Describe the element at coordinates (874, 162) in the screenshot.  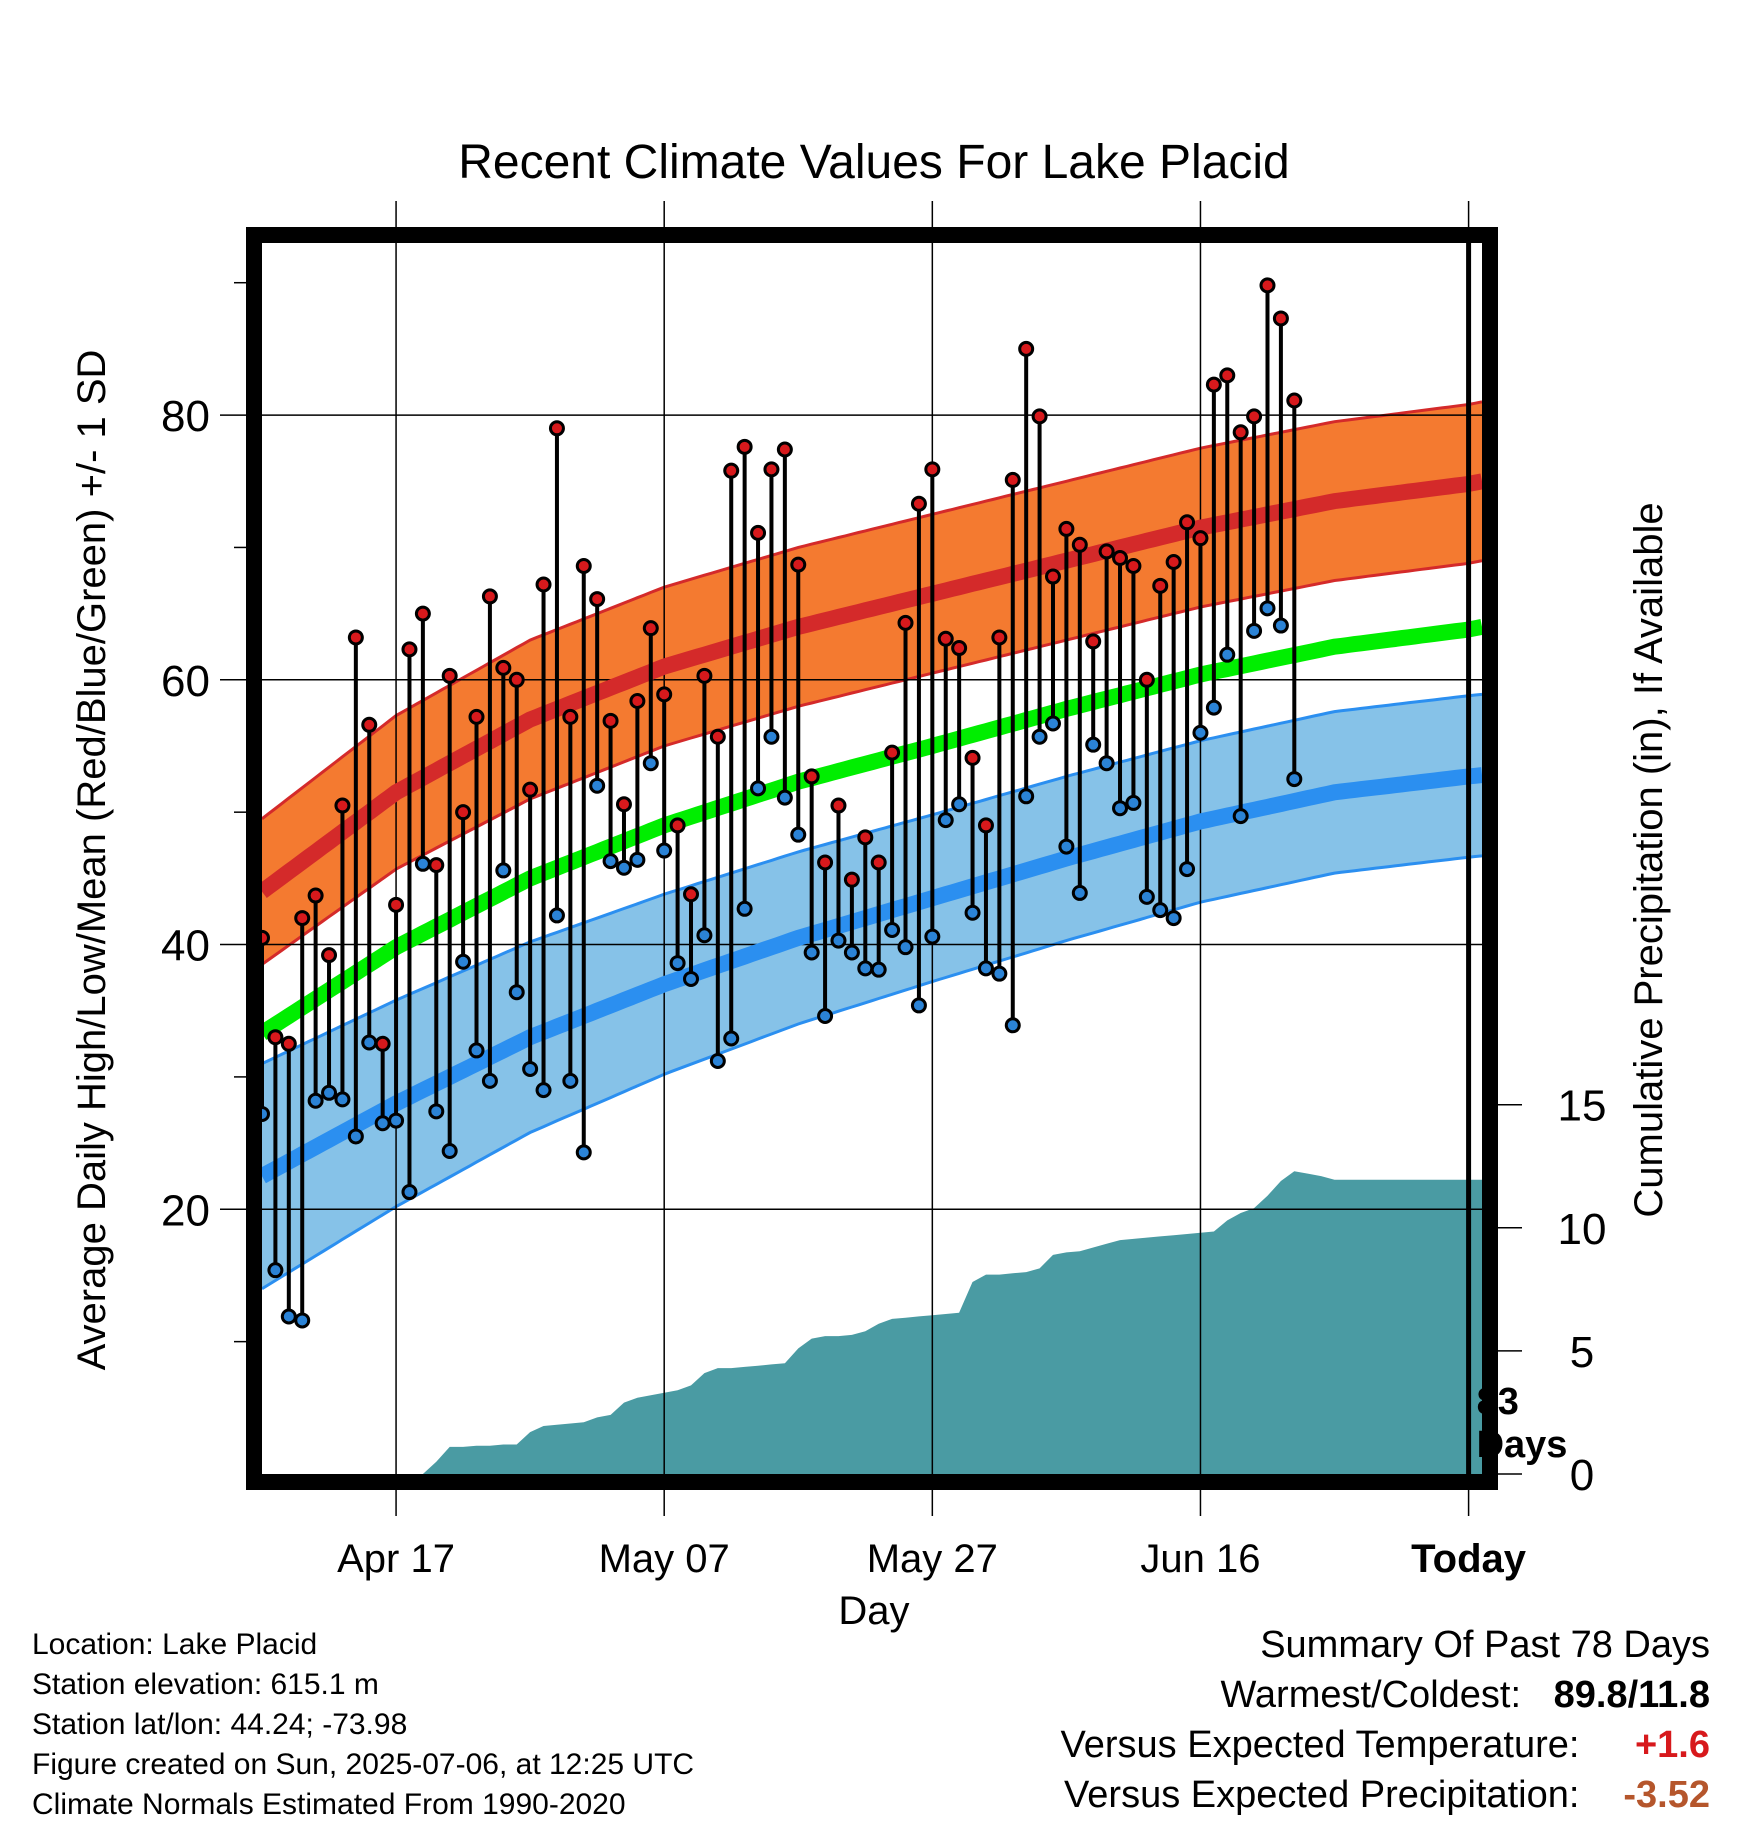
I see `chart-title: Recent Climate Values For Lake Placid` at that location.